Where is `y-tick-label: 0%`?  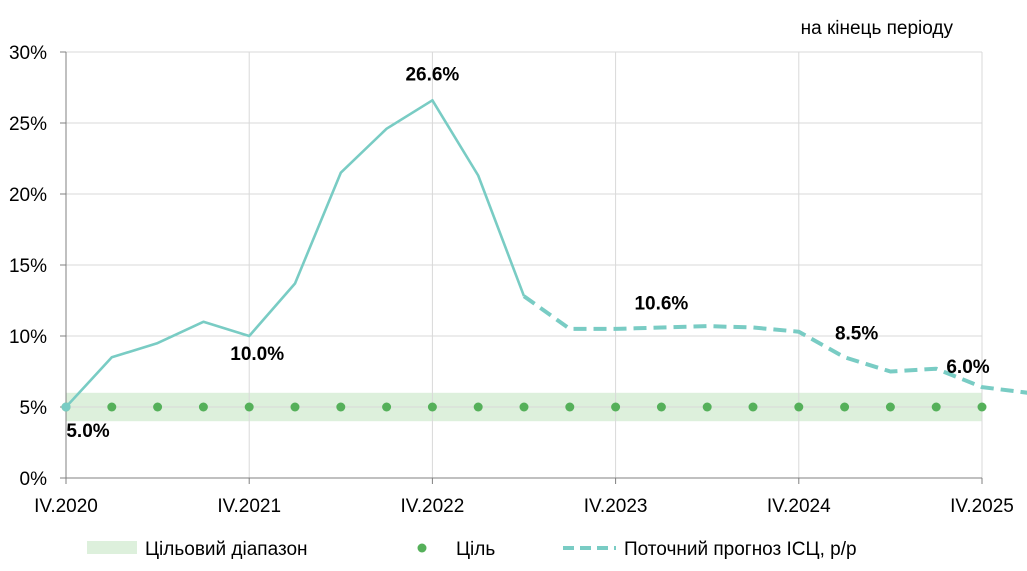 y-tick-label: 0% is located at coordinates (34, 479).